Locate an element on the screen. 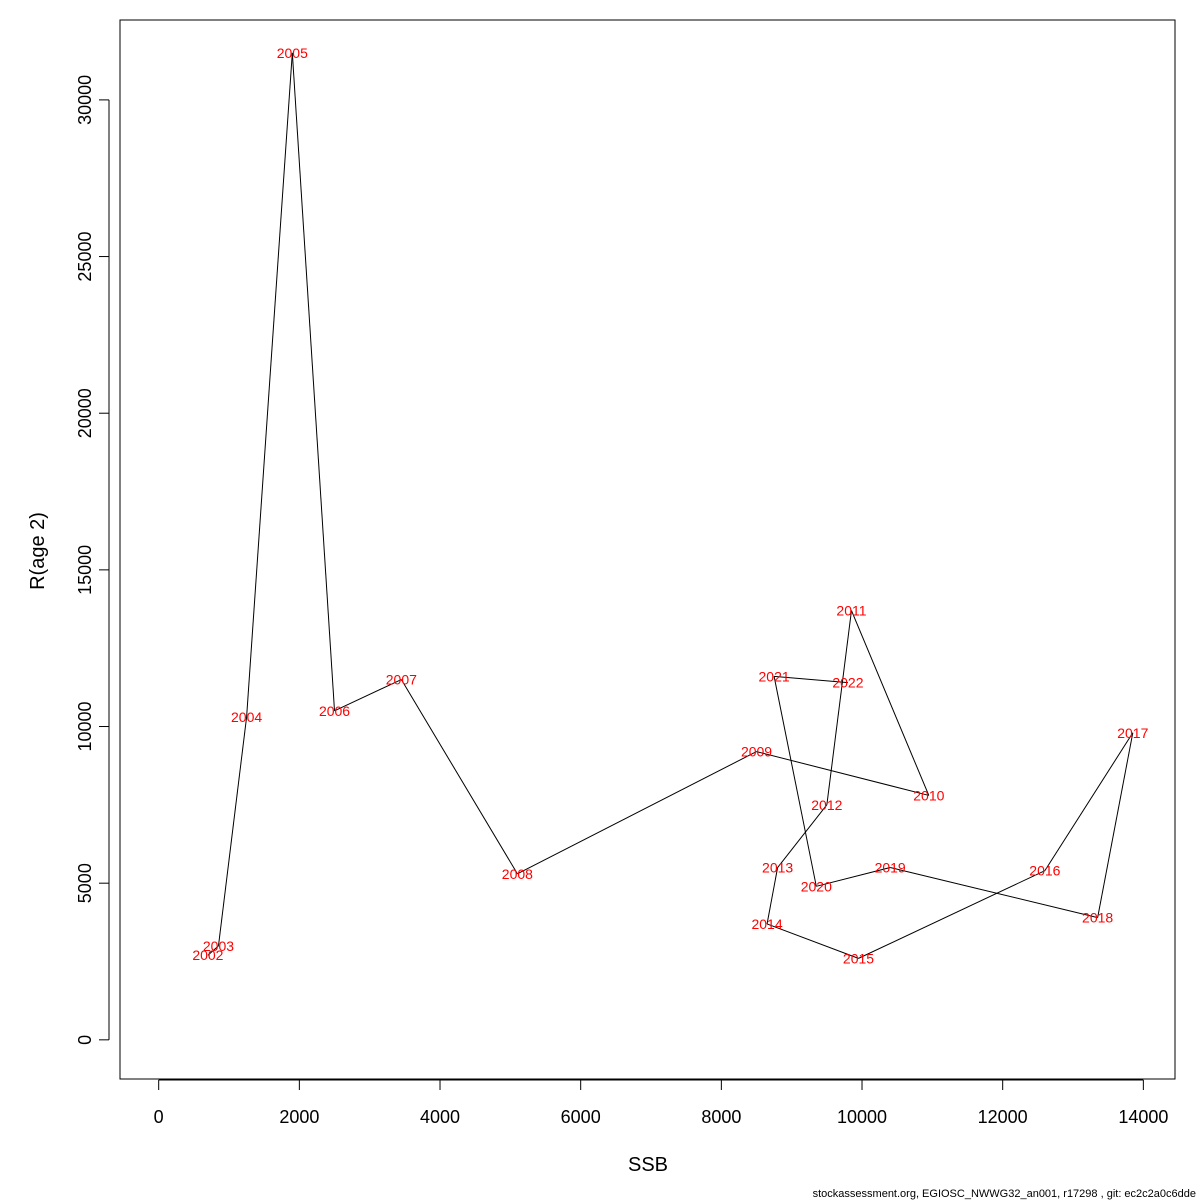 The height and width of the screenshot is (1200, 1200). y-tick-label: 30000 is located at coordinates (85, 100).